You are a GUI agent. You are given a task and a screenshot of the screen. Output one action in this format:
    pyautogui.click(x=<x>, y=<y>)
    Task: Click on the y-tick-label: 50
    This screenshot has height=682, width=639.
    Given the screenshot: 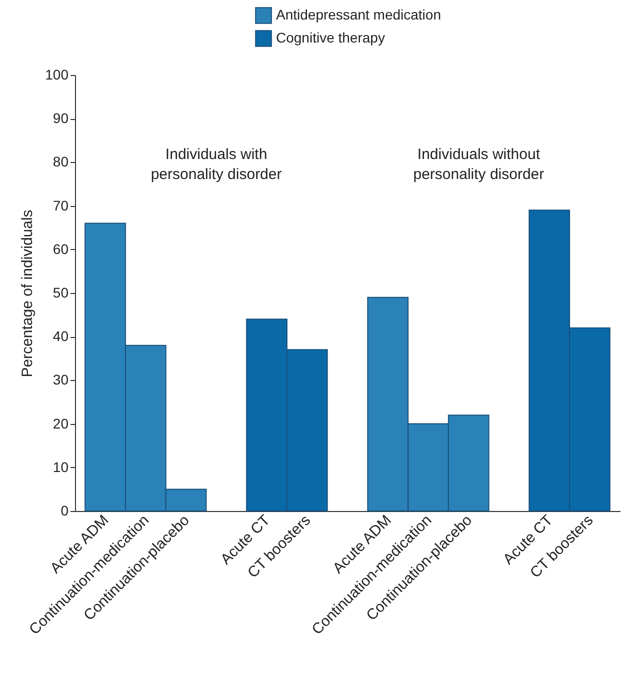 What is the action you would take?
    pyautogui.click(x=60, y=292)
    